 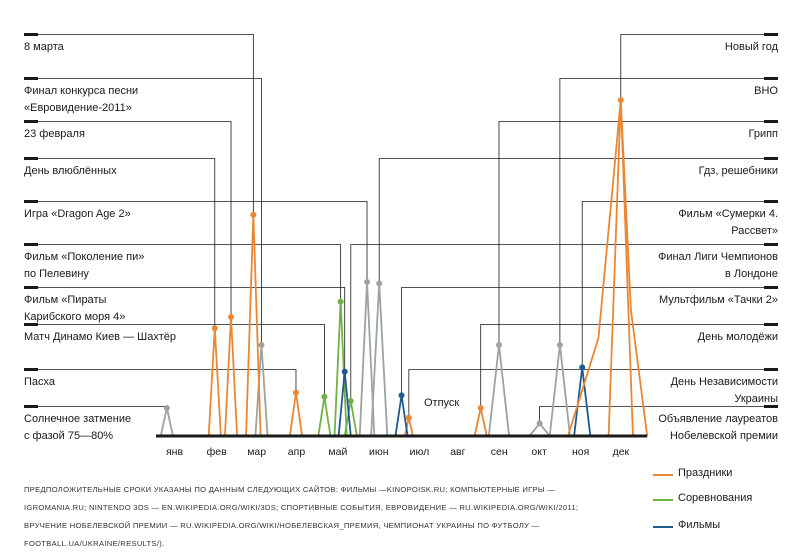 I want to click on legend-label-movies: Фильмы, so click(x=699, y=525).